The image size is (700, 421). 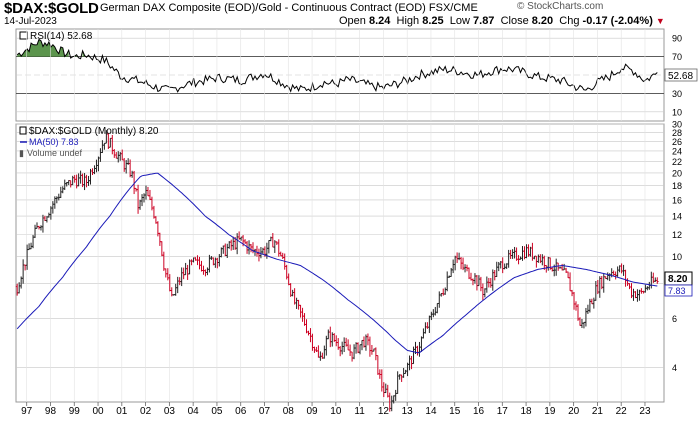 What do you see at coordinates (674, 368) in the screenshot?
I see `price-tick-label: 4` at bounding box center [674, 368].